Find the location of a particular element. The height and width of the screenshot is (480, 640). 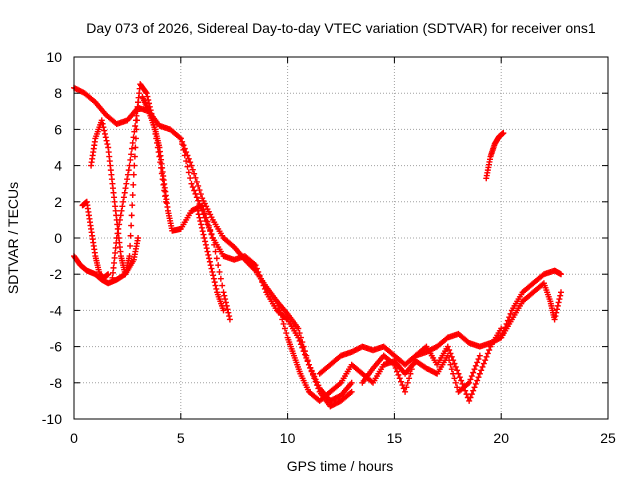

y-tick-label: 6 is located at coordinates (58, 129).